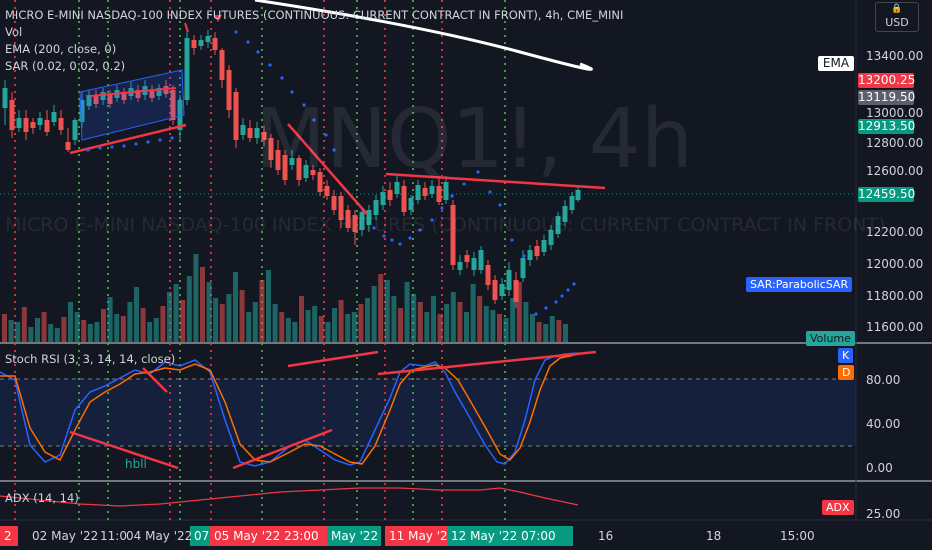  What do you see at coordinates (887, 97) in the screenshot?
I see `price-label-crosshair: 13119.50` at bounding box center [887, 97].